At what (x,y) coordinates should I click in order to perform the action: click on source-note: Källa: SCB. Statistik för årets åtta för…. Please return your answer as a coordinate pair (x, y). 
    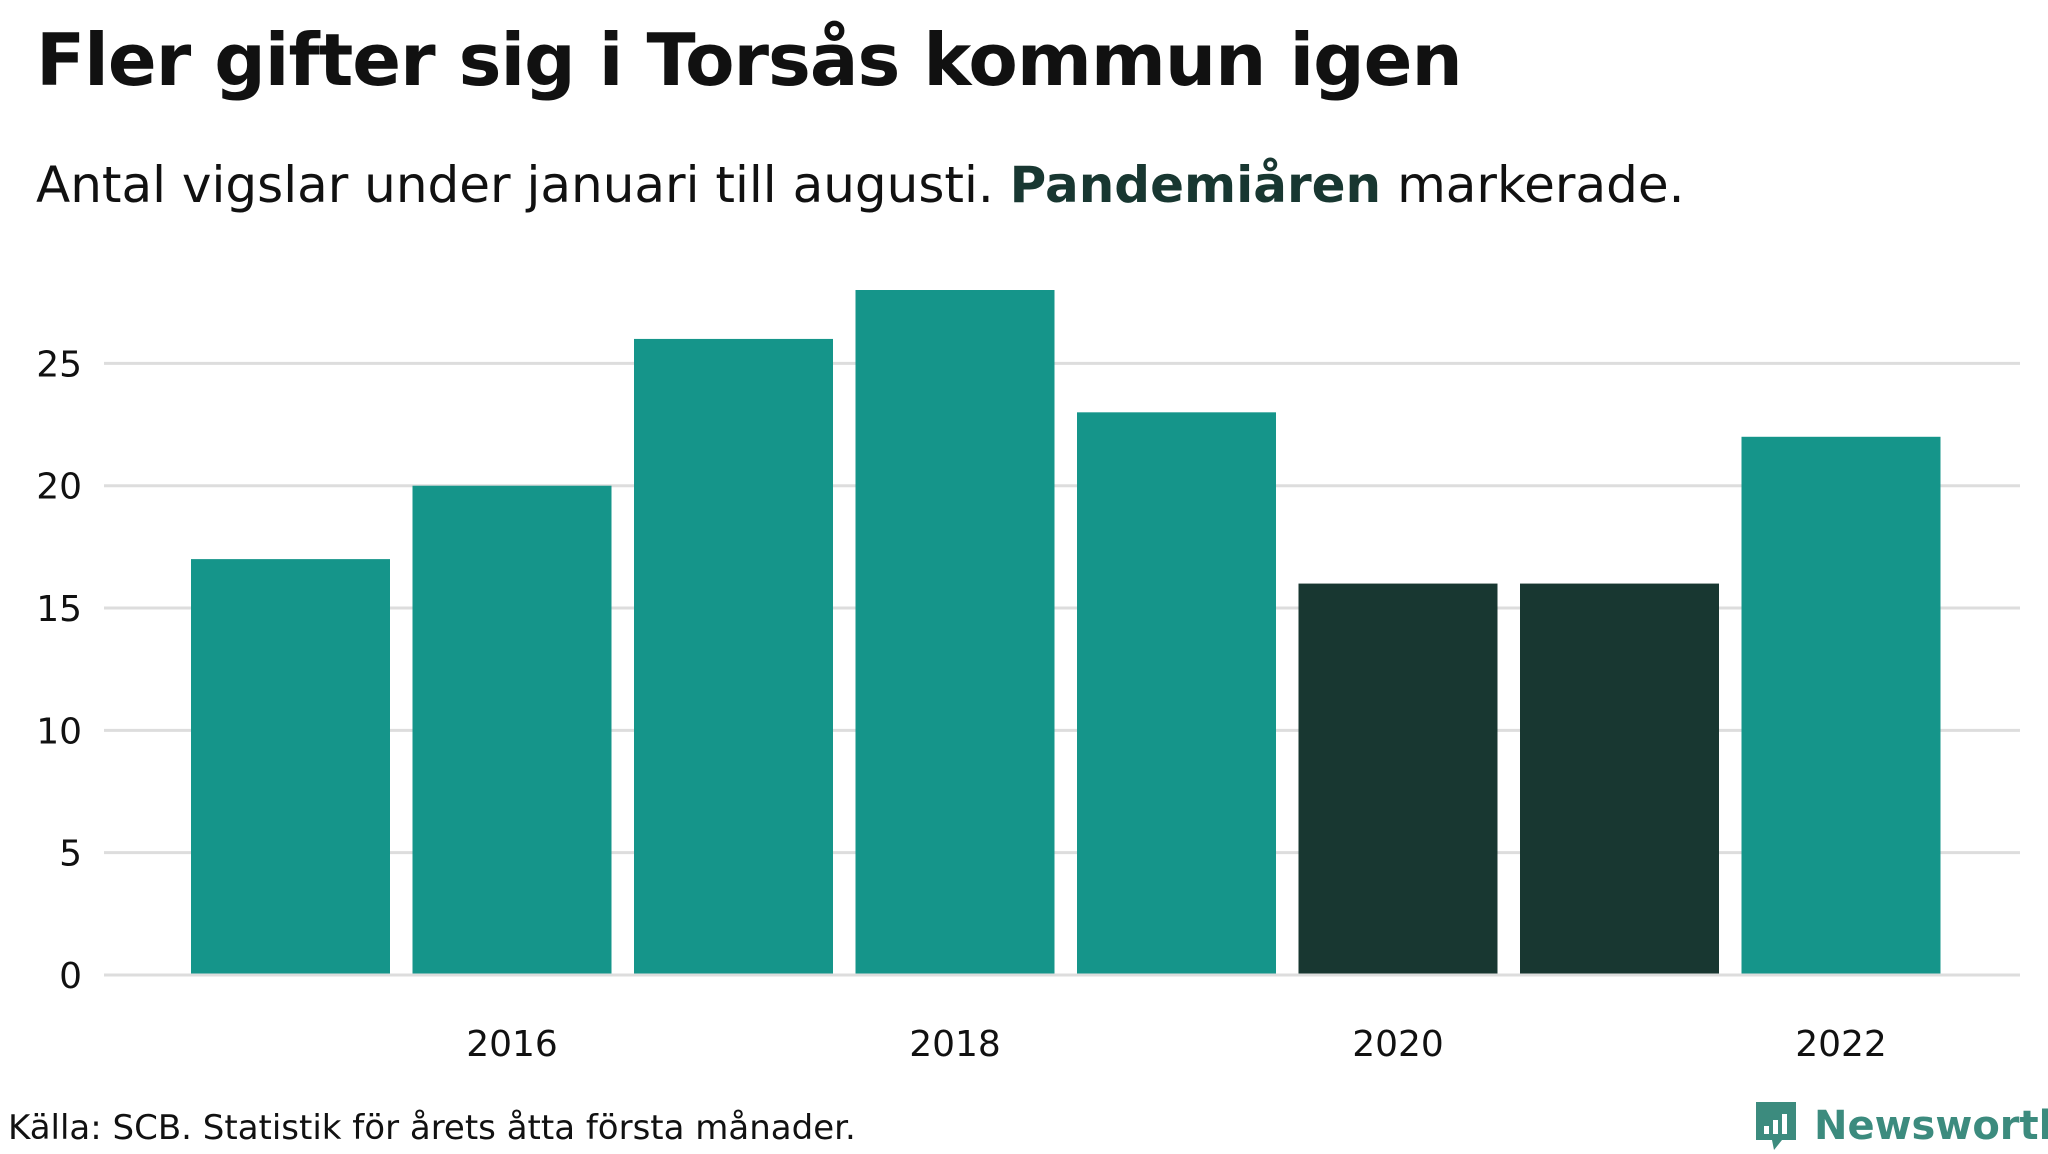
    Looking at the image, I should click on (432, 1128).